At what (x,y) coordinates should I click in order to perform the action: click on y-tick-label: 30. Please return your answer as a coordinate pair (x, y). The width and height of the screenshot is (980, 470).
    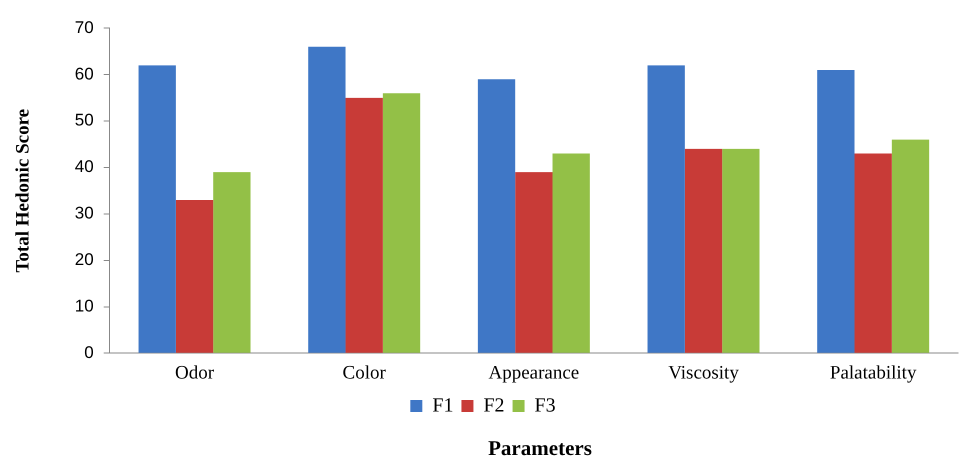
    Looking at the image, I should click on (84, 213).